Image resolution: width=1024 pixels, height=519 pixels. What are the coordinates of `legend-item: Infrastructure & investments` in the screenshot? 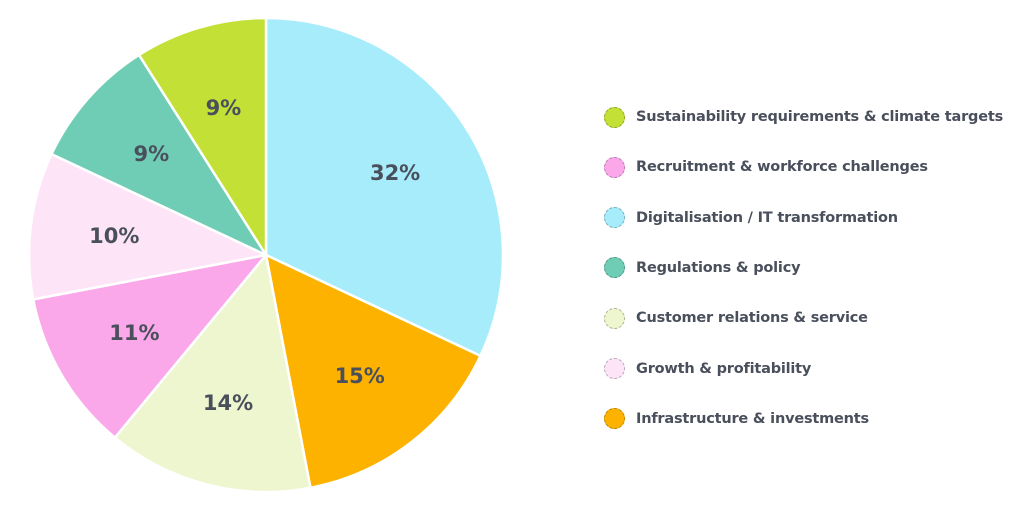 It's located at (736, 419).